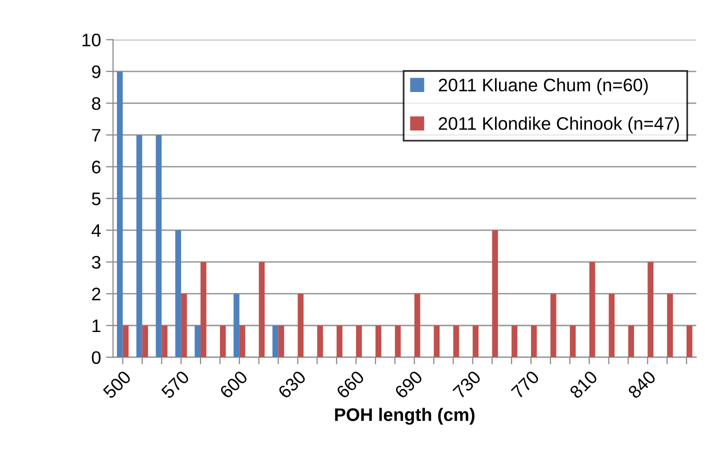 The width and height of the screenshot is (720, 467). I want to click on legend-label: 2011 Kluane Chum (n=60), so click(543, 86).